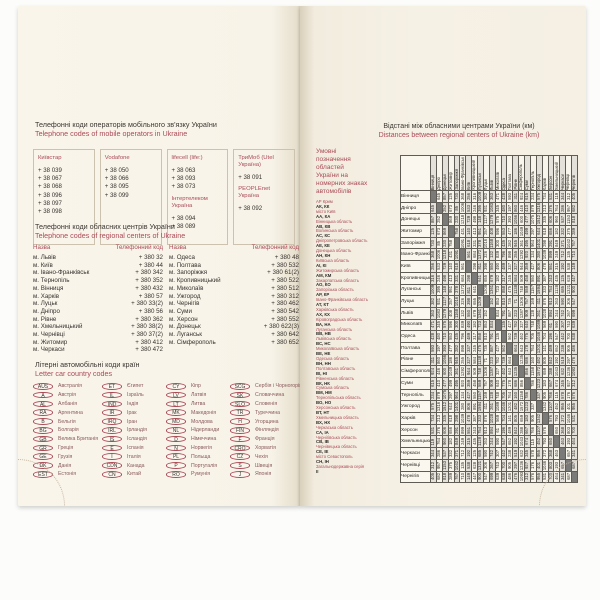 The height and width of the screenshot is (600, 600). Describe the element at coordinates (486, 372) in the screenshot. I see `distance-value: 1306` at that location.